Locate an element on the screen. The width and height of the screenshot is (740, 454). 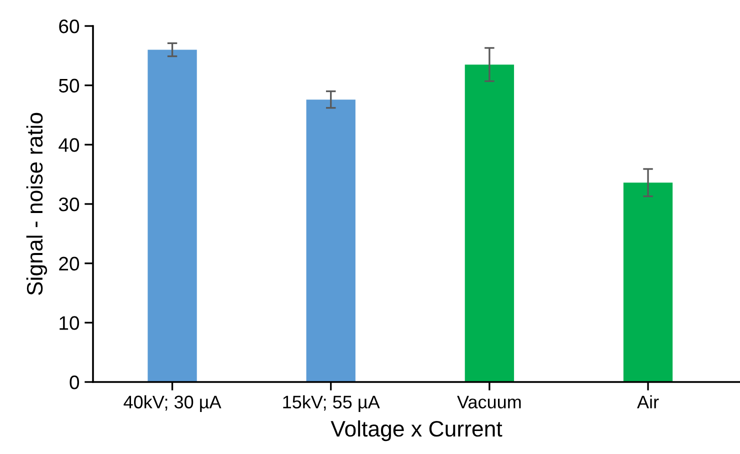
y-tick-label: 10 is located at coordinates (70, 323).